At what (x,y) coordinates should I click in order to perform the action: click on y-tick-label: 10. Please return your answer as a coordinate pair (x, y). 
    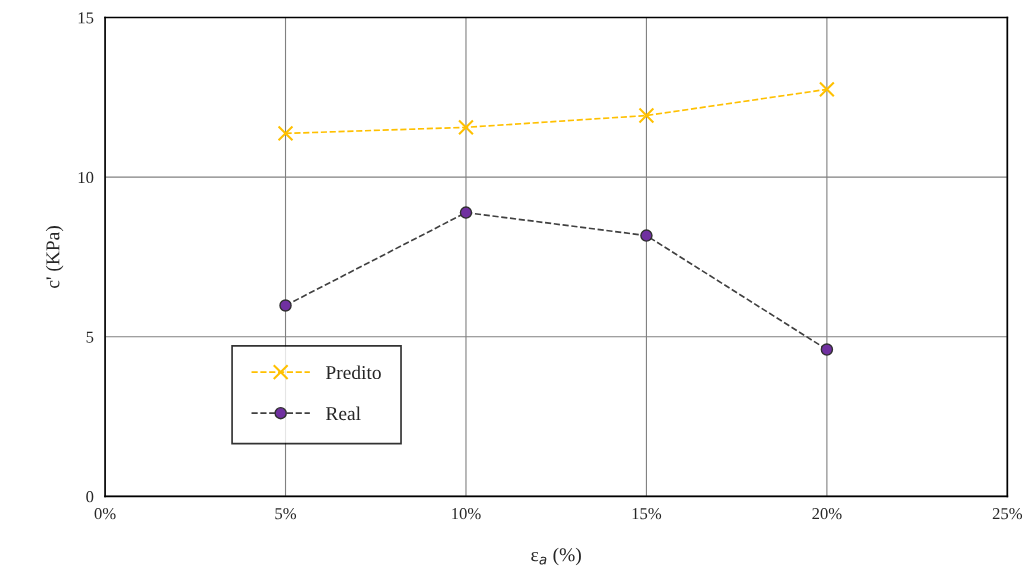
    Looking at the image, I should click on (86, 177).